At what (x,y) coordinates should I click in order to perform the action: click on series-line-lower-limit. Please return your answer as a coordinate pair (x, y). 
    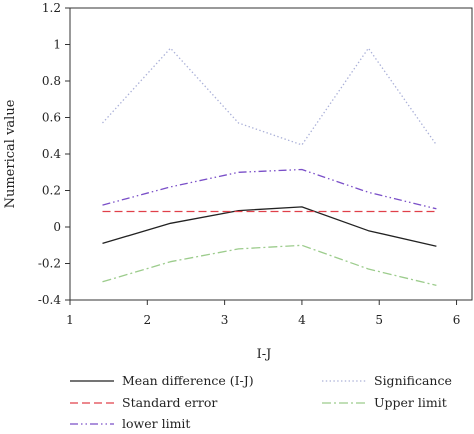
    Looking at the image, I should click on (269, 189).